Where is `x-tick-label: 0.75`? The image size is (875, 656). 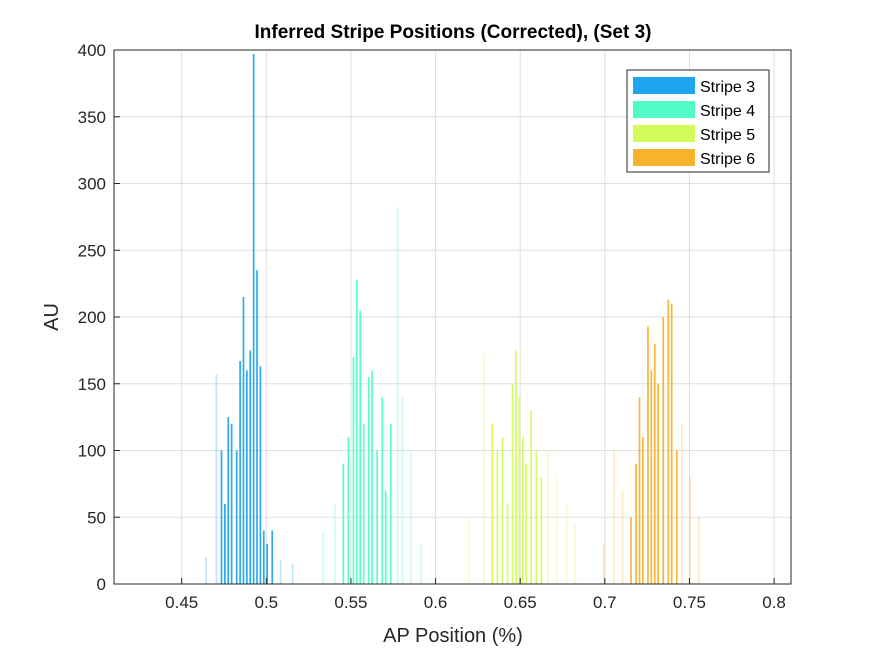 x-tick-label: 0.75 is located at coordinates (689, 602).